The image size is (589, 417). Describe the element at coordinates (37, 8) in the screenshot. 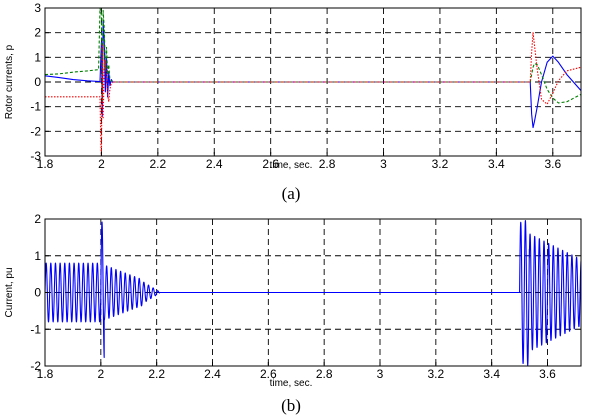

I see `y-tick-label: 3` at that location.